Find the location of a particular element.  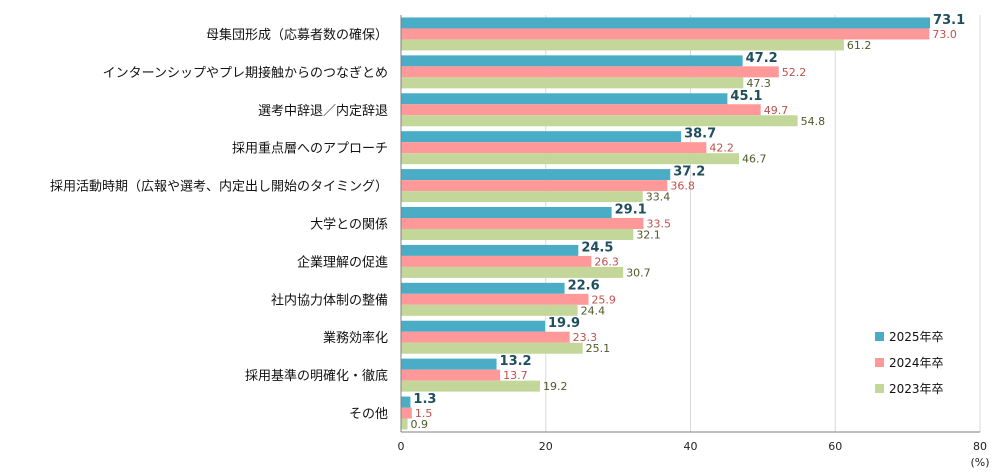

x-tick-label-80: 80 is located at coordinates (980, 446).